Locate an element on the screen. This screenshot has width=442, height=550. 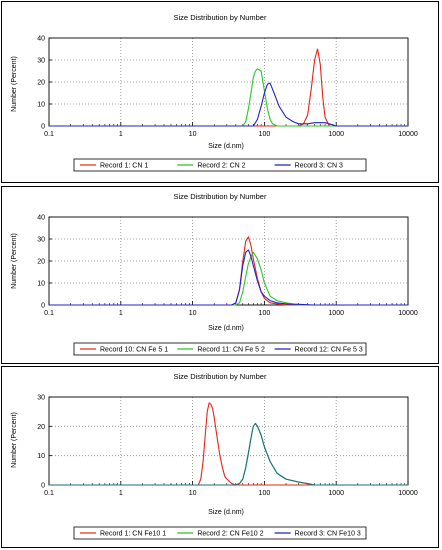
legend-entry-label: Record 3: CN Fe10 3 is located at coordinates (328, 534).